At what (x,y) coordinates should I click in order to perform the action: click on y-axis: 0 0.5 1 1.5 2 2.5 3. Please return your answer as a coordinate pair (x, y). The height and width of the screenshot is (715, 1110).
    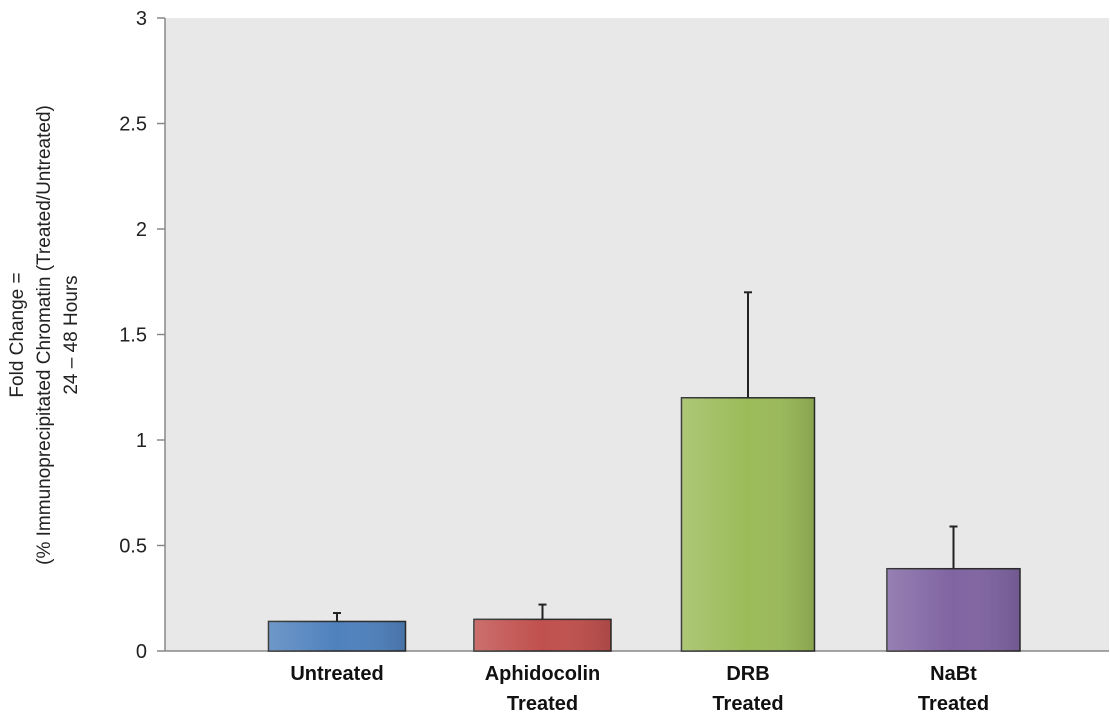
    Looking at the image, I should click on (142, 335).